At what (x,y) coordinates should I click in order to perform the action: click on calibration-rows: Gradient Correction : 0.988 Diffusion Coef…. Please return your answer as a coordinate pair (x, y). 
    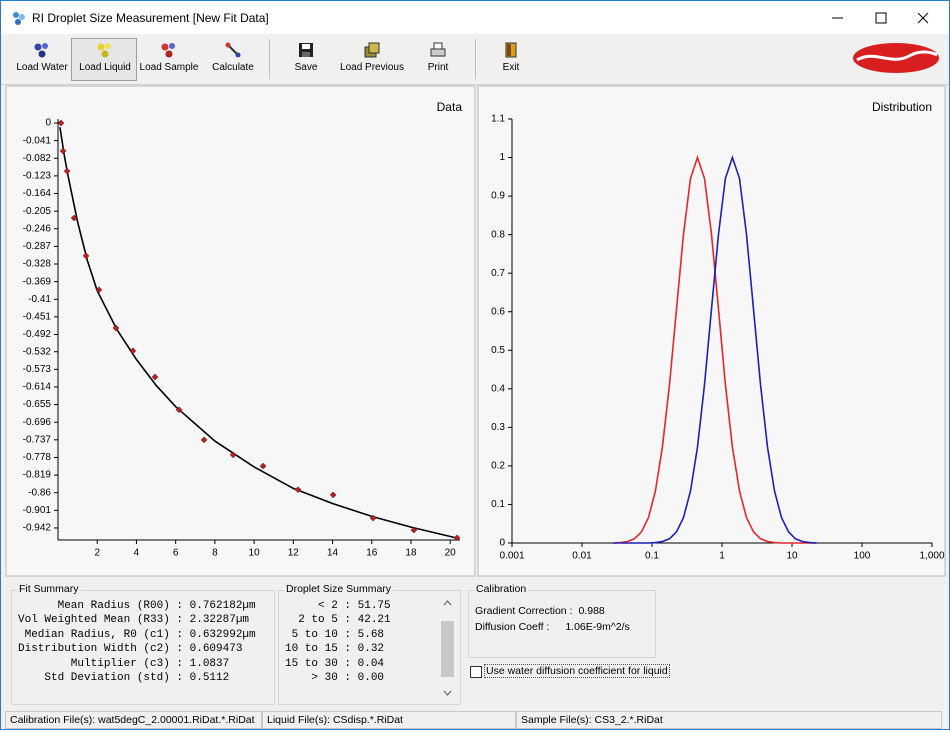
    Looking at the image, I should click on (552, 619).